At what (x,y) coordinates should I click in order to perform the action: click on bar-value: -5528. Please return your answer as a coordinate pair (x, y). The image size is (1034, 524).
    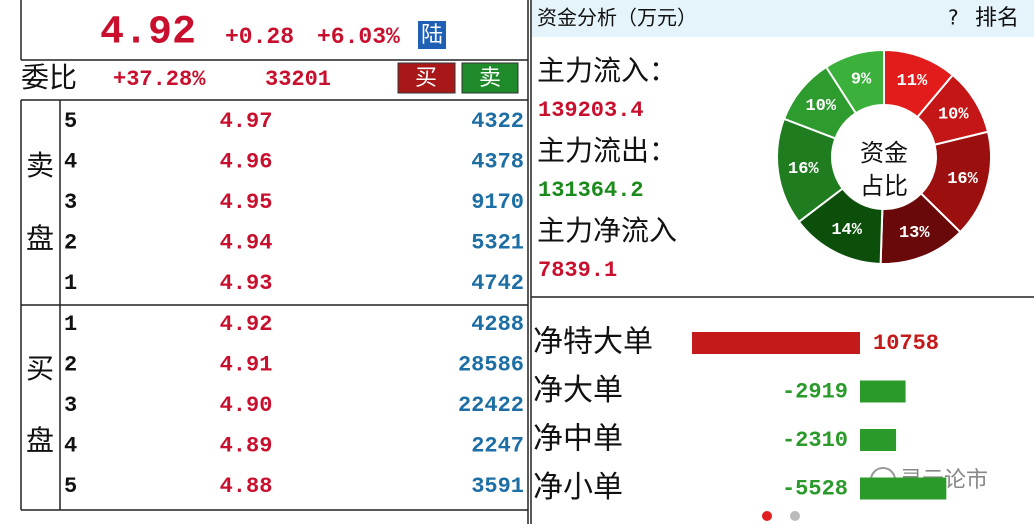
    Looking at the image, I should click on (815, 488).